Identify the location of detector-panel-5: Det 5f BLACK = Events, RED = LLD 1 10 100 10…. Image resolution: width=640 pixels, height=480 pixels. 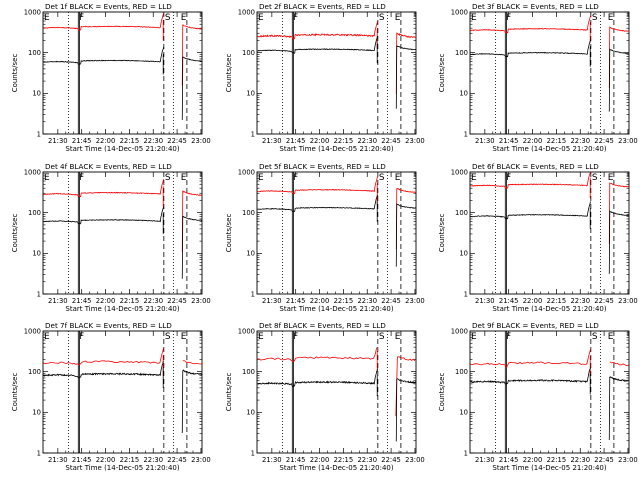
(325, 237).